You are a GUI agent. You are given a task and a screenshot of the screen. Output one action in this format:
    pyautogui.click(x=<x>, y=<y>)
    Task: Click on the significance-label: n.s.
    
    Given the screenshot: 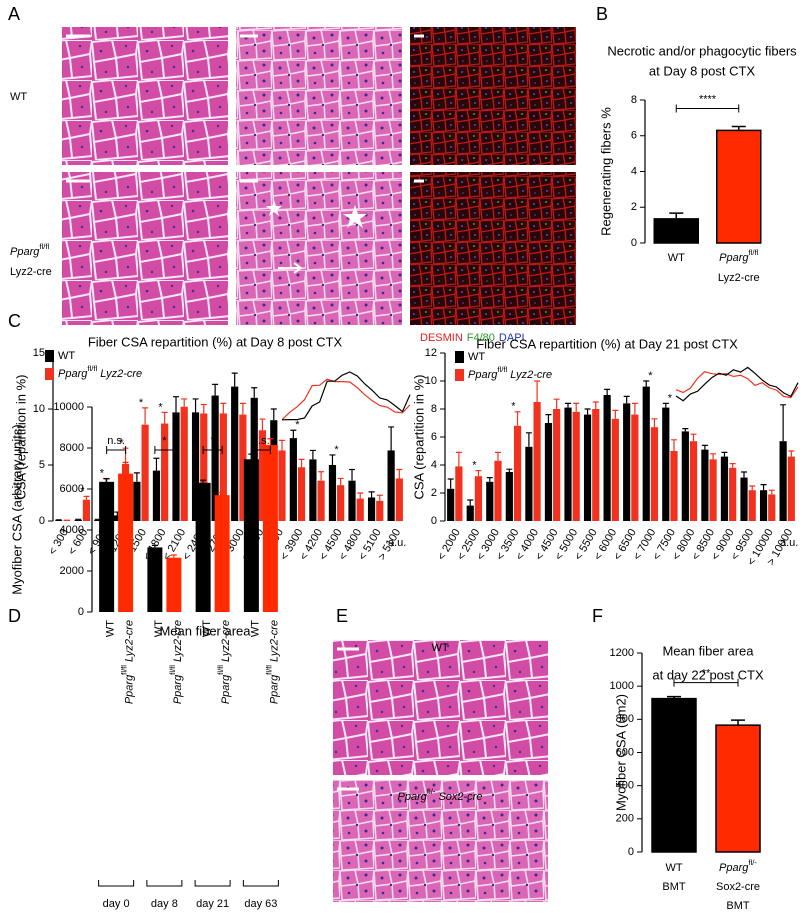 What is the action you would take?
    pyautogui.click(x=116, y=441)
    